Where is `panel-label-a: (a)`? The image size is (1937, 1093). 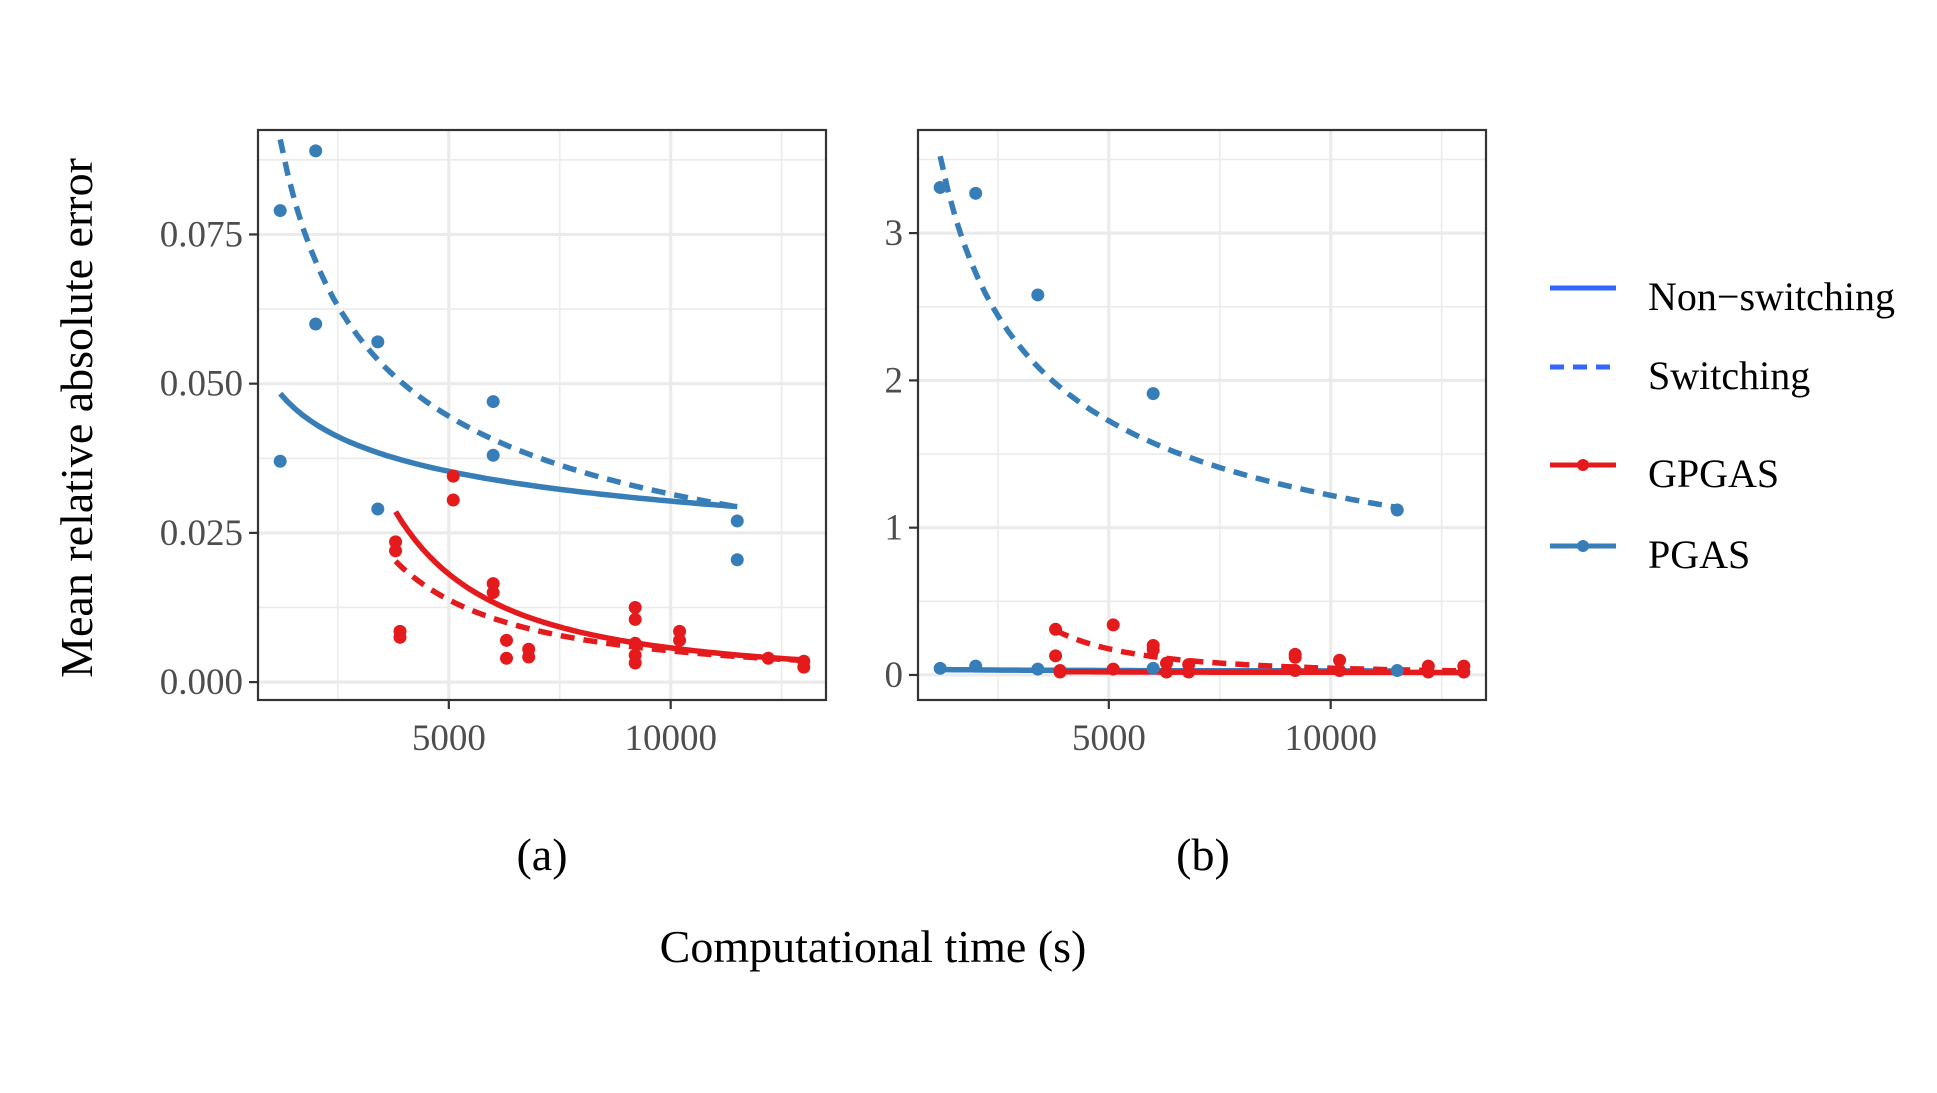
panel-label-a: (a) is located at coordinates (541, 854).